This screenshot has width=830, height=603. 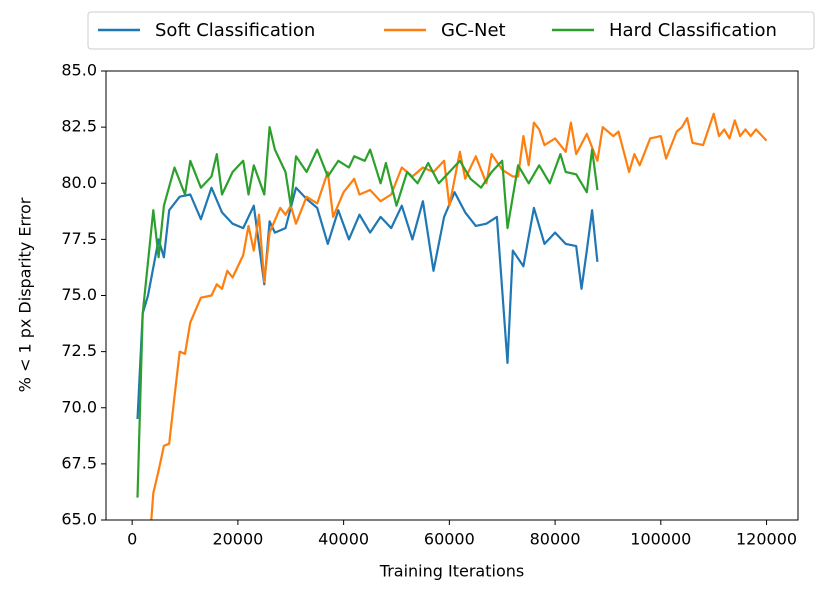 I want to click on x-tick-label: 120000, so click(x=766, y=539).